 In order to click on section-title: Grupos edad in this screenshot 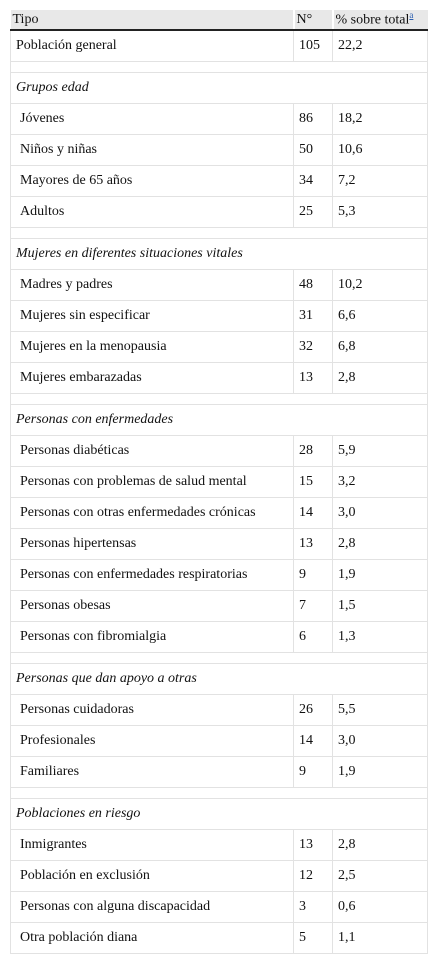, I will do `click(219, 88)`.